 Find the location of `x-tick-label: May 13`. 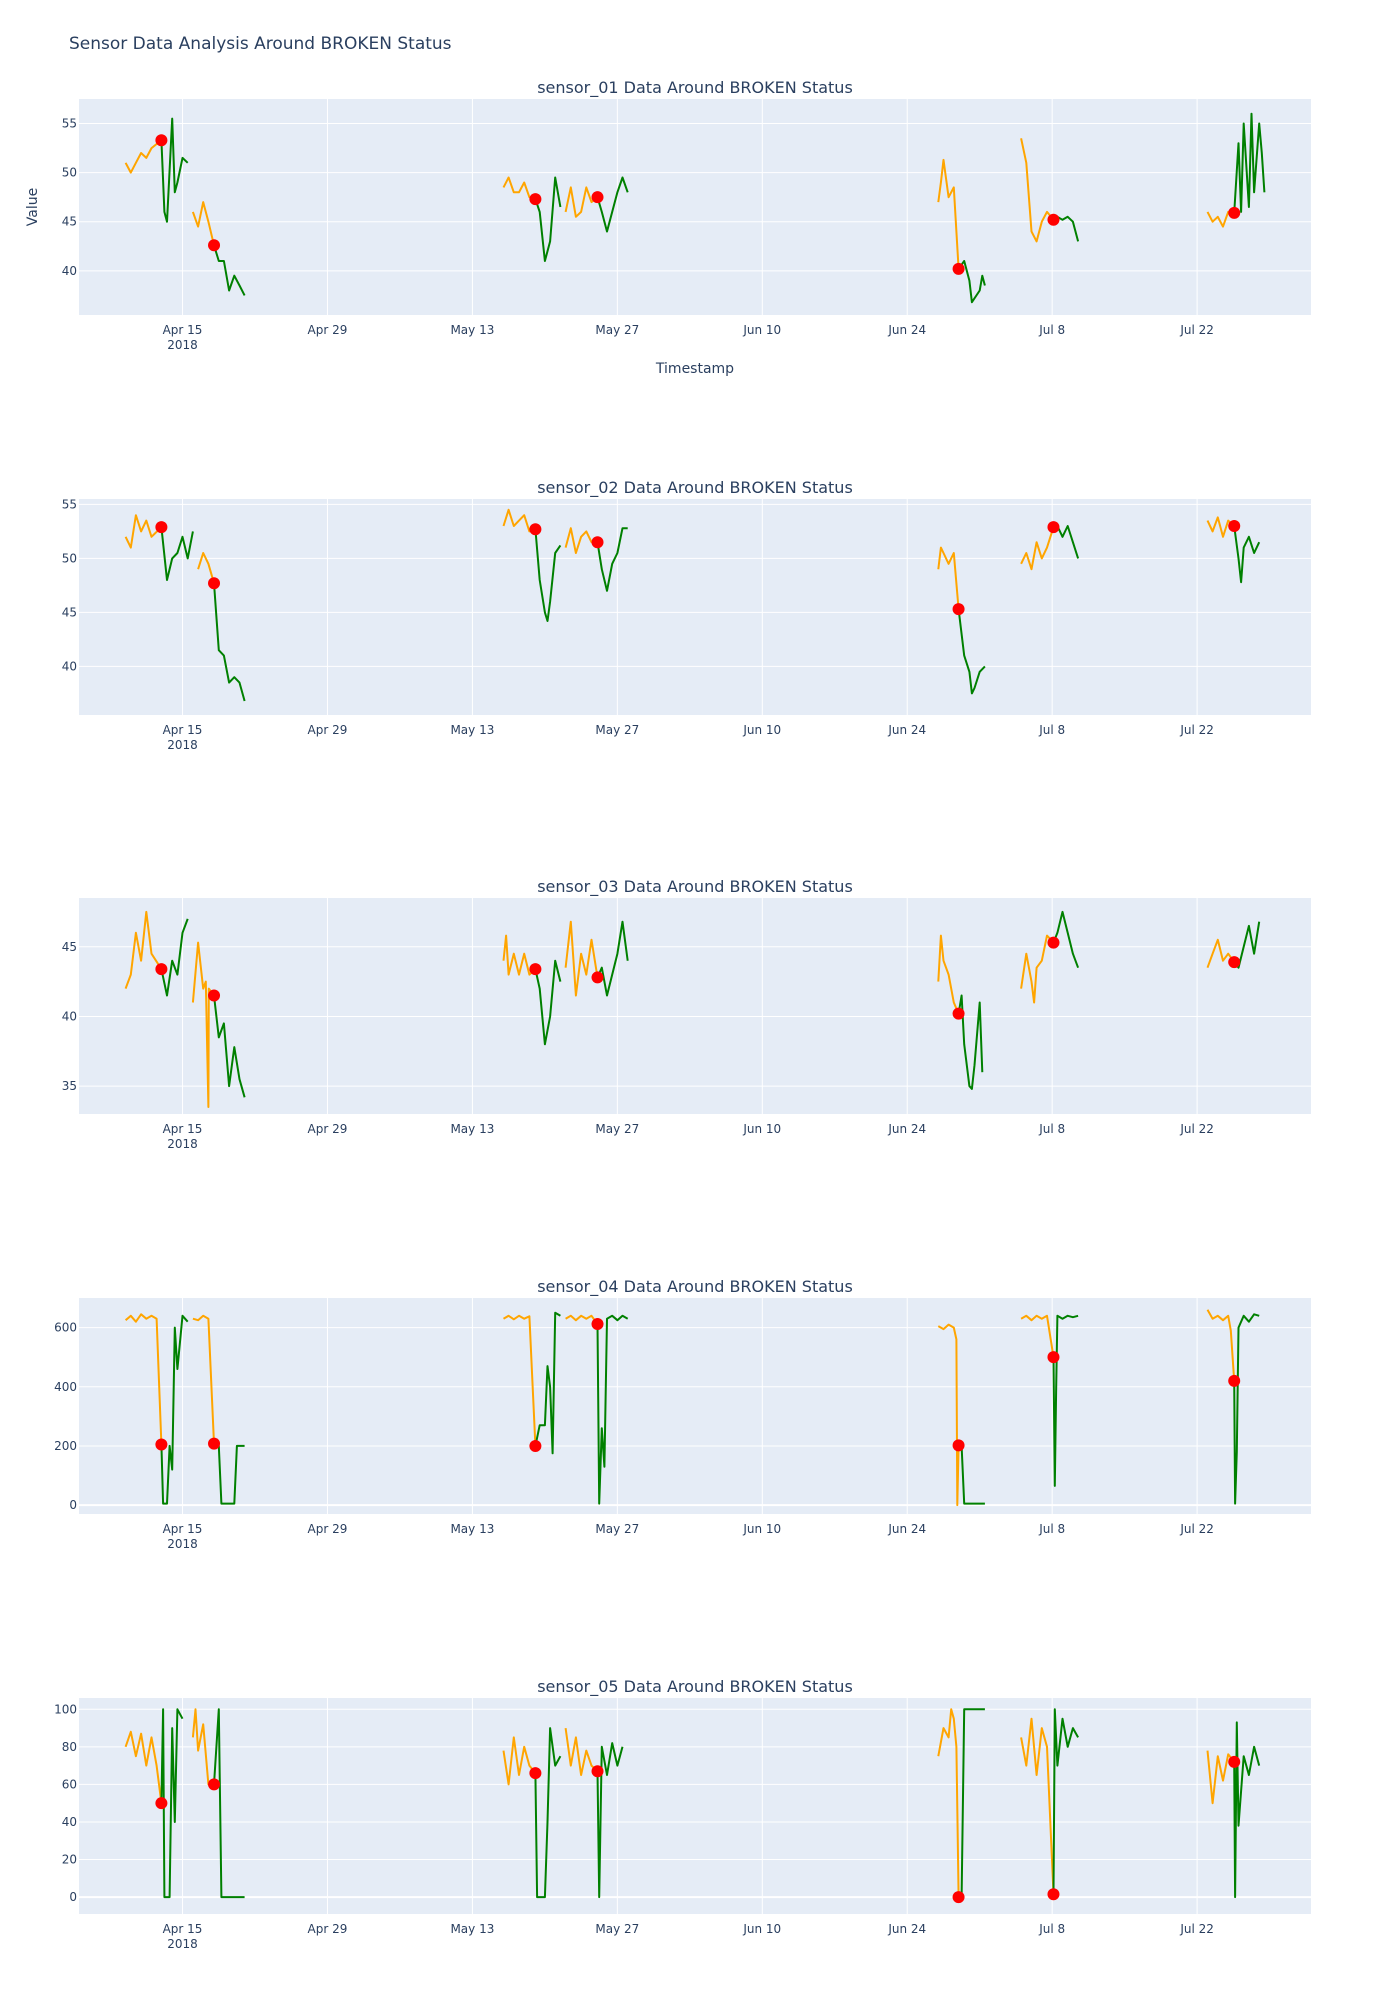

x-tick-label: May 13 is located at coordinates (472, 330).